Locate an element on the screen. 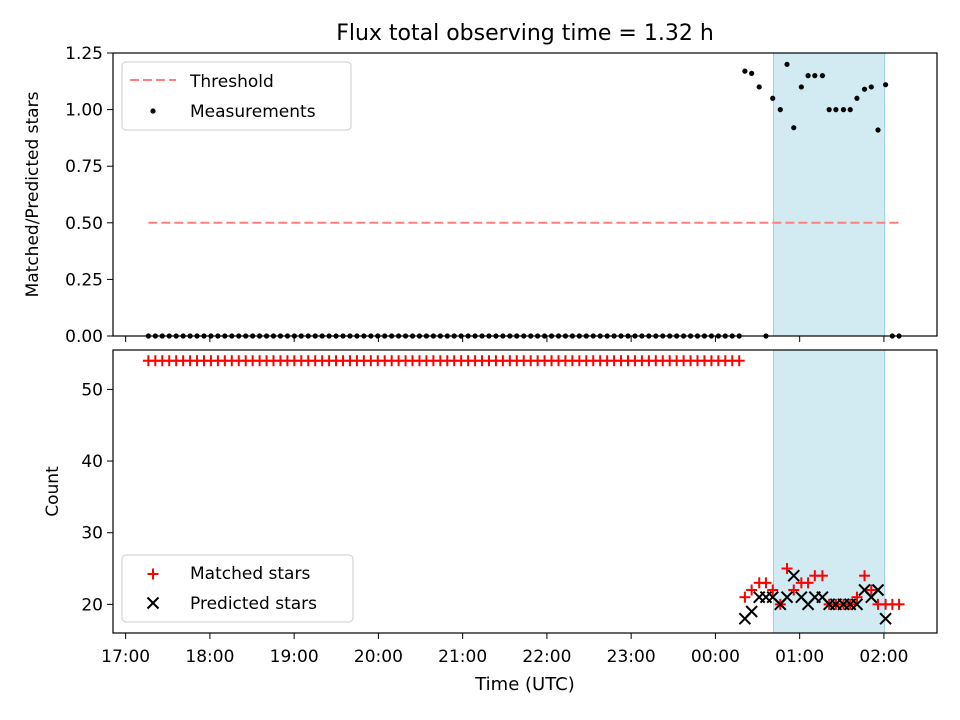 The image size is (960, 720). y-tick-label: 0.00 is located at coordinates (84, 337).